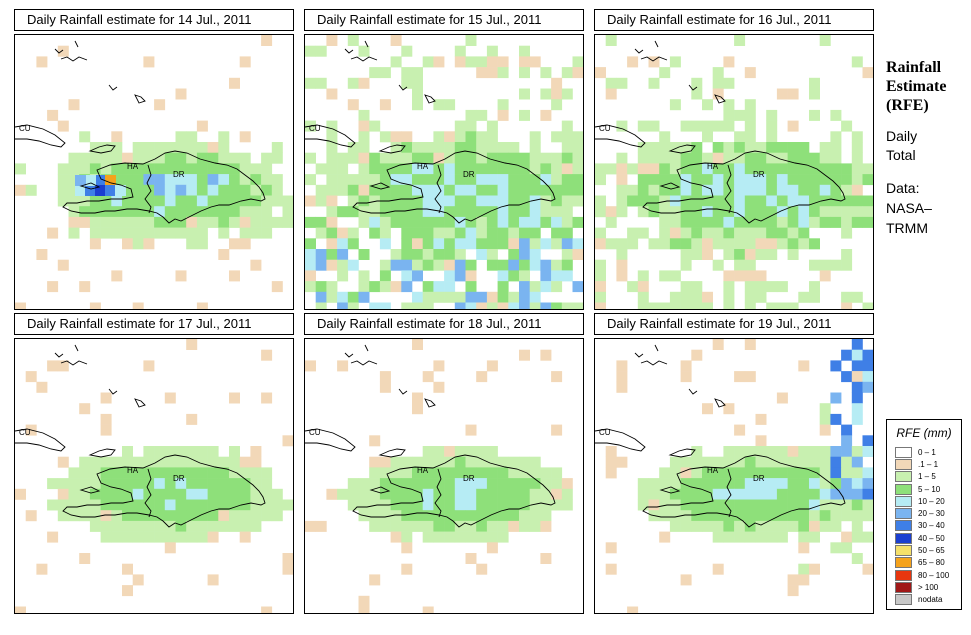  I want to click on legend-swatch, so click(903, 452).